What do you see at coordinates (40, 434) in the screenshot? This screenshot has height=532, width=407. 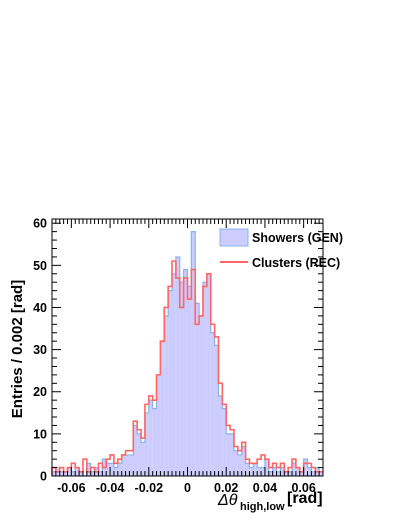 I see `y-tick-label: 10` at bounding box center [40, 434].